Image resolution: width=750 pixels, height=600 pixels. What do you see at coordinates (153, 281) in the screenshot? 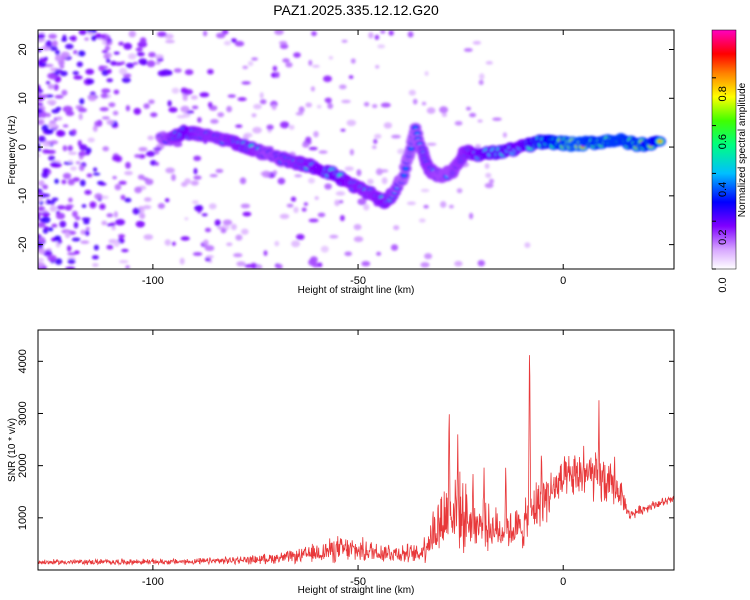
I see `x-tick-label: -100` at bounding box center [153, 281].